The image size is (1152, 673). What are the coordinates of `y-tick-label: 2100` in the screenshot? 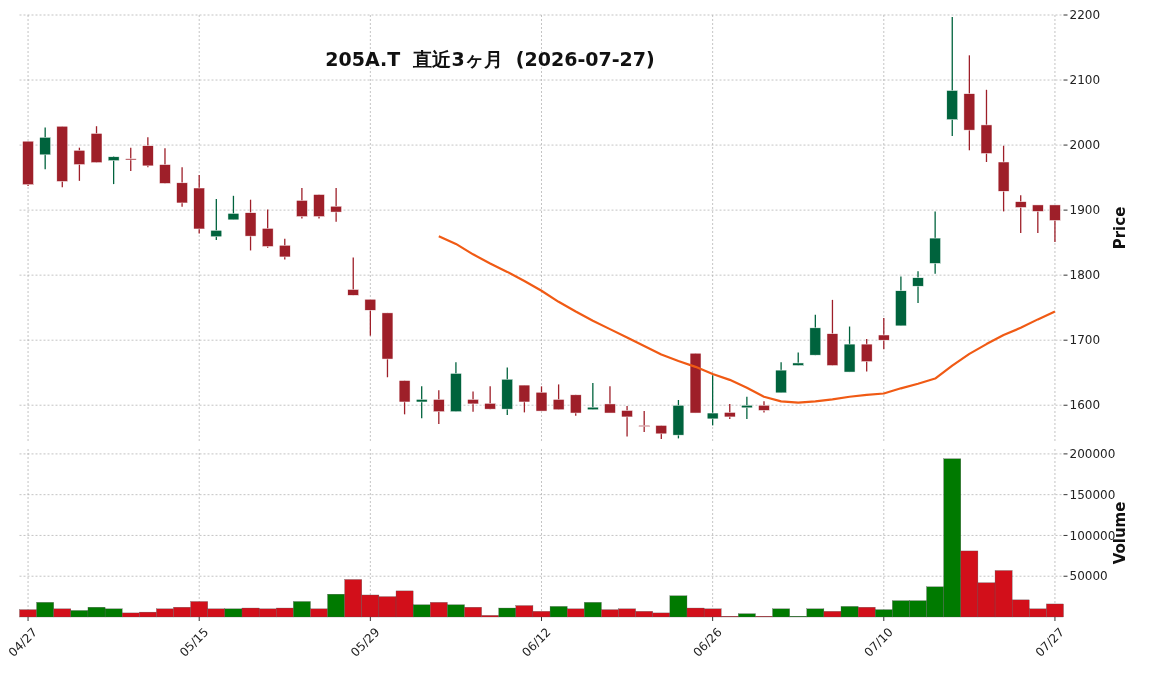 It's located at (1085, 80).